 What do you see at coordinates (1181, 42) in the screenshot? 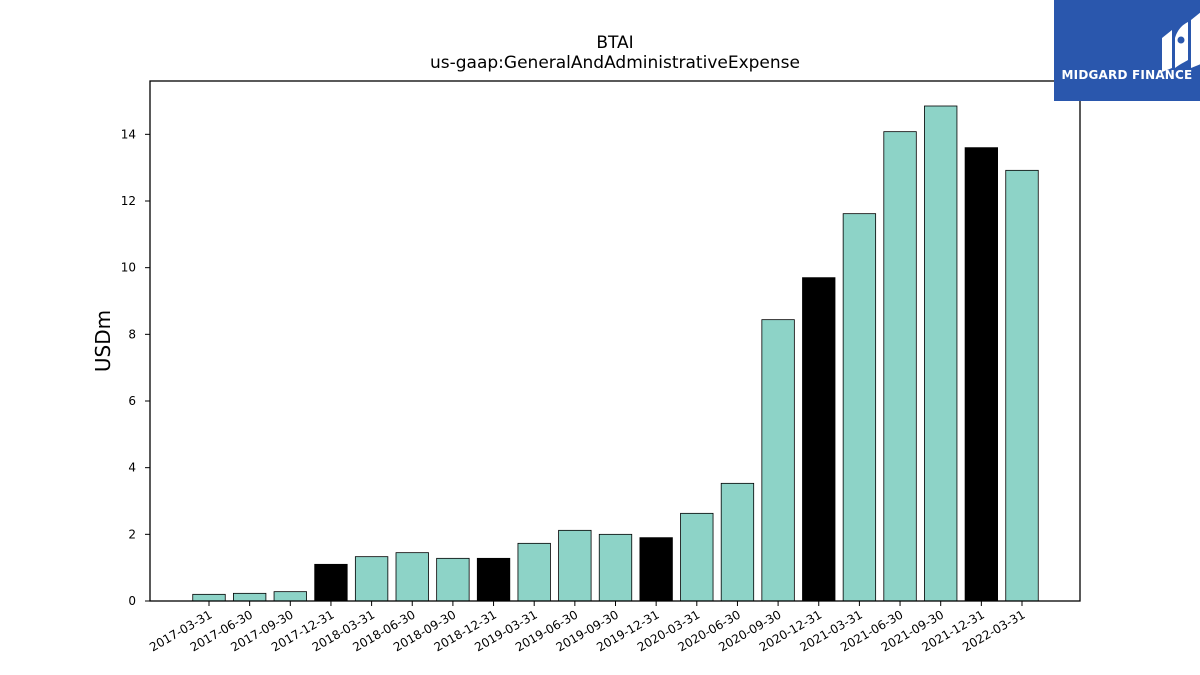
I see `midgard-logo-icon` at bounding box center [1181, 42].